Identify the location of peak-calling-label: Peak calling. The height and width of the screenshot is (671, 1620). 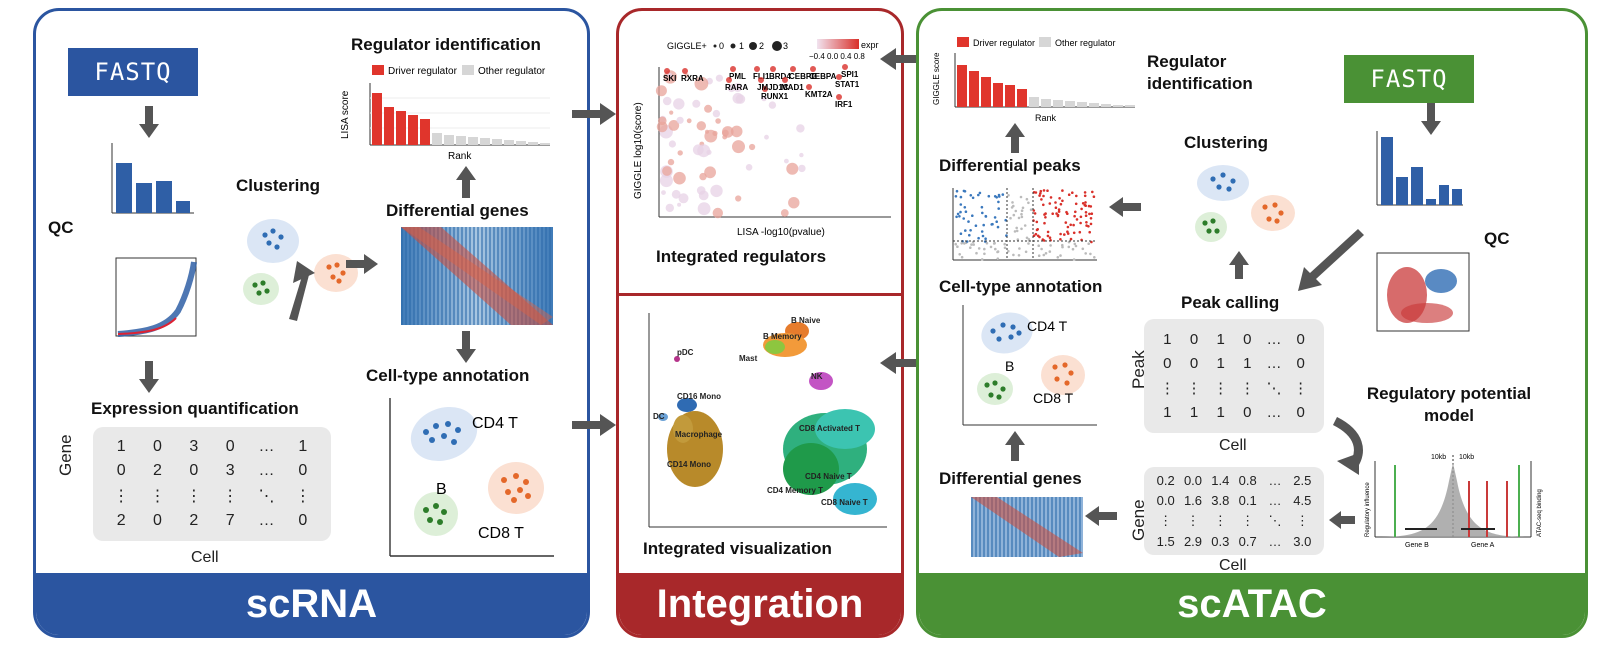
(1230, 302).